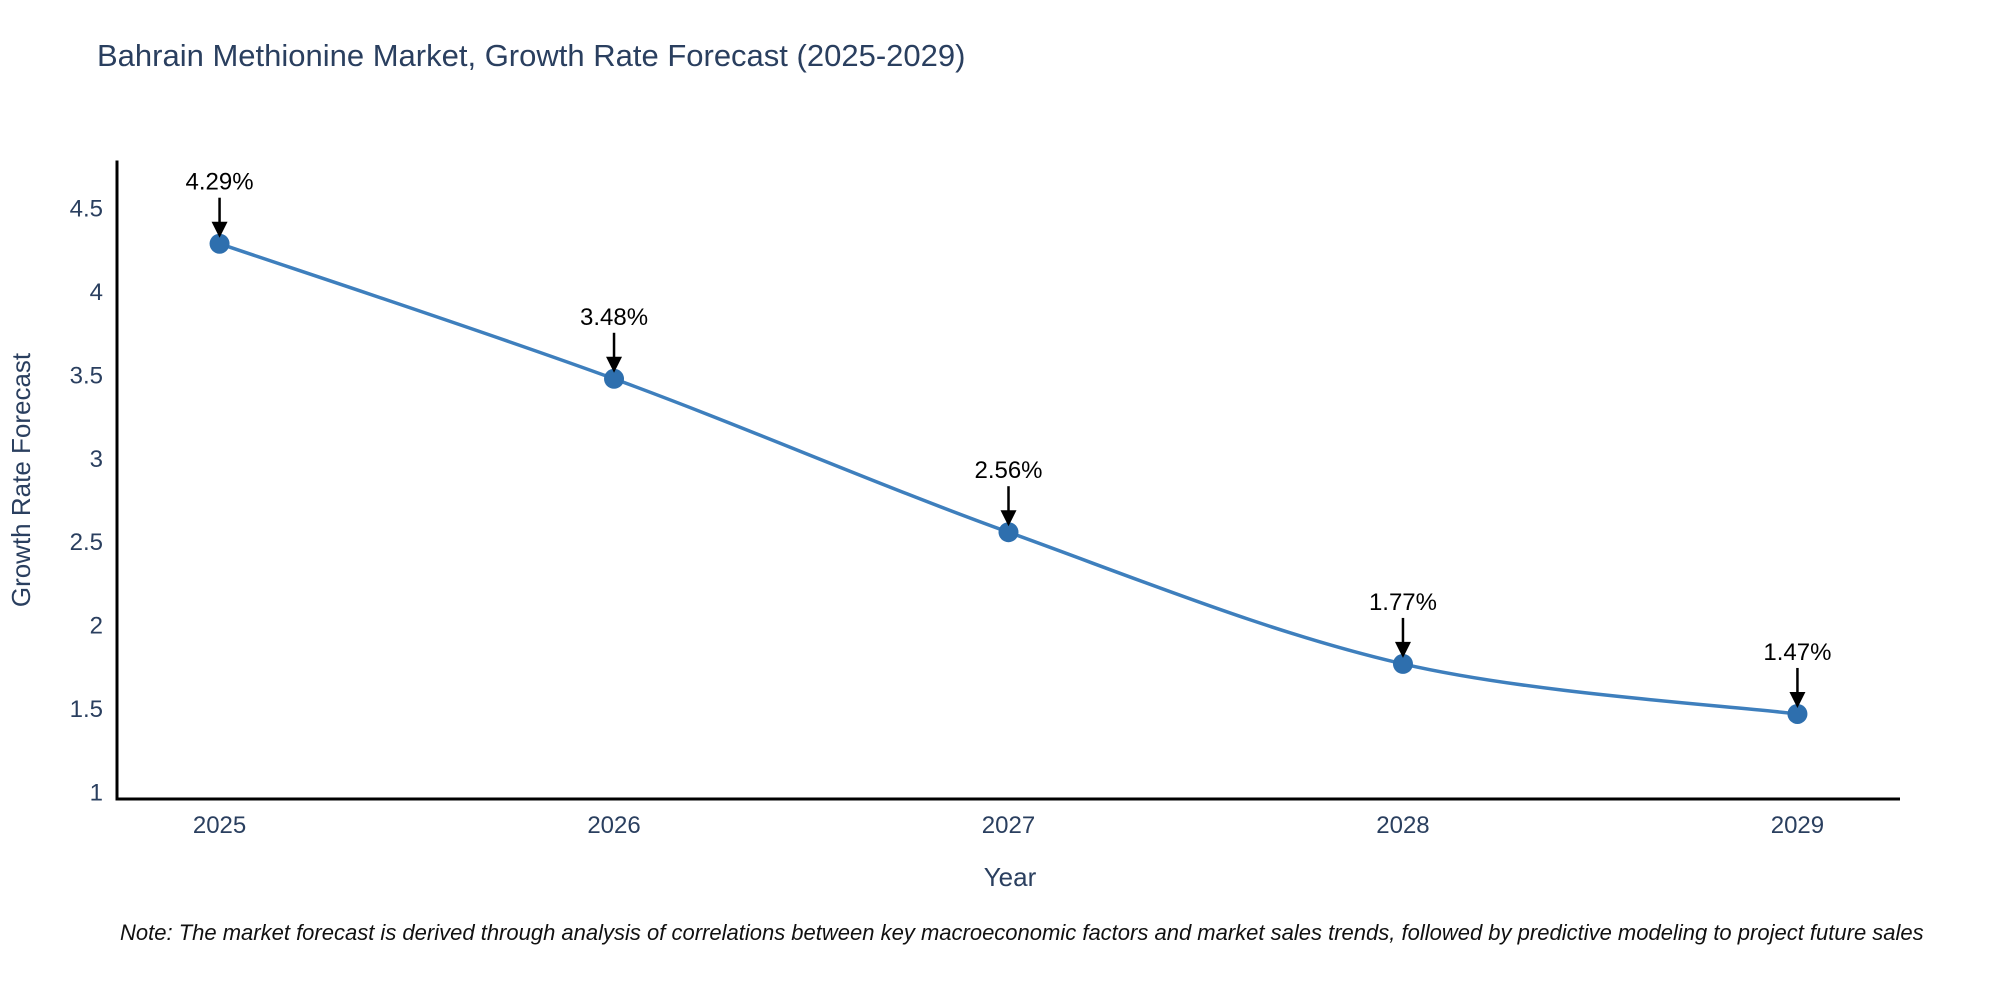  Describe the element at coordinates (219, 825) in the screenshot. I see `x-tick-label: 2025` at that location.